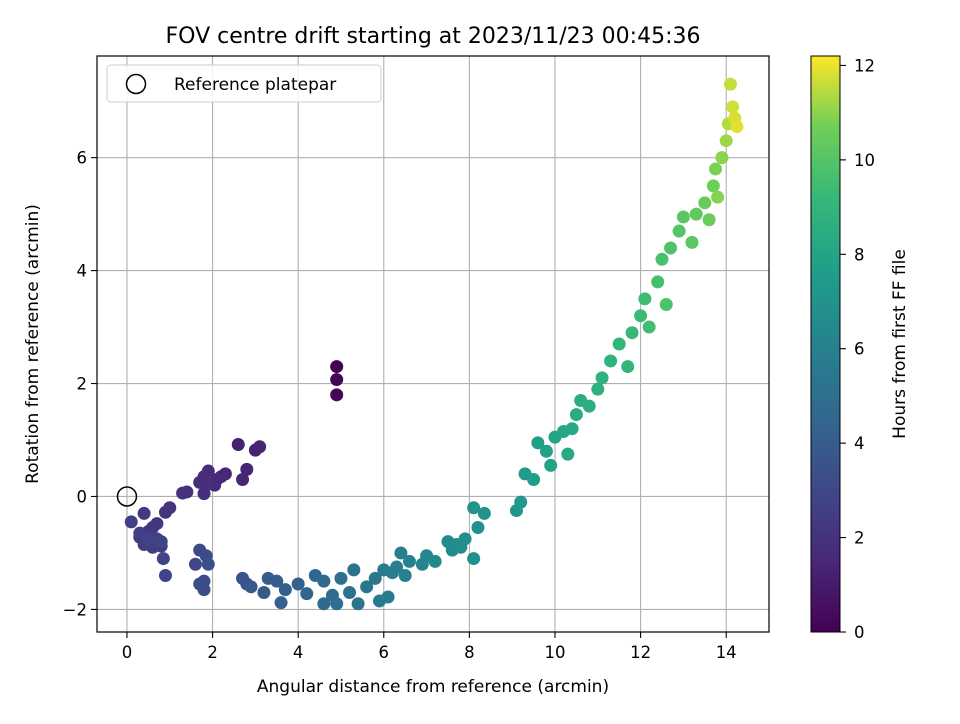 This screenshot has width=960, height=724. I want to click on colorbar: 0 2 4 6 8 10 12 Hours from first FF file, so click(860, 348).